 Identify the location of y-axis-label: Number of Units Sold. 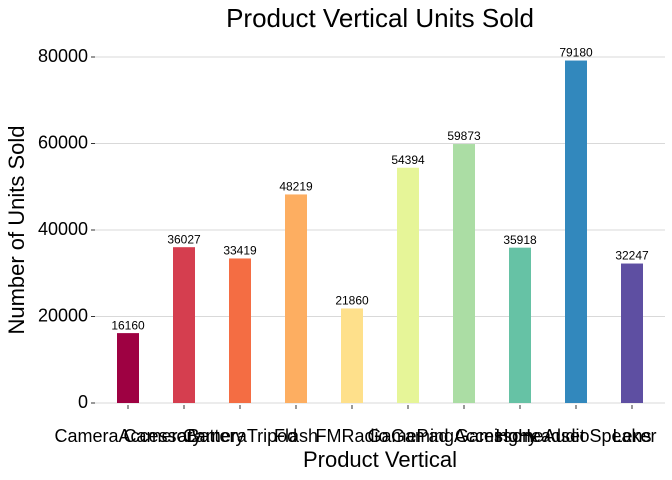
(16, 229).